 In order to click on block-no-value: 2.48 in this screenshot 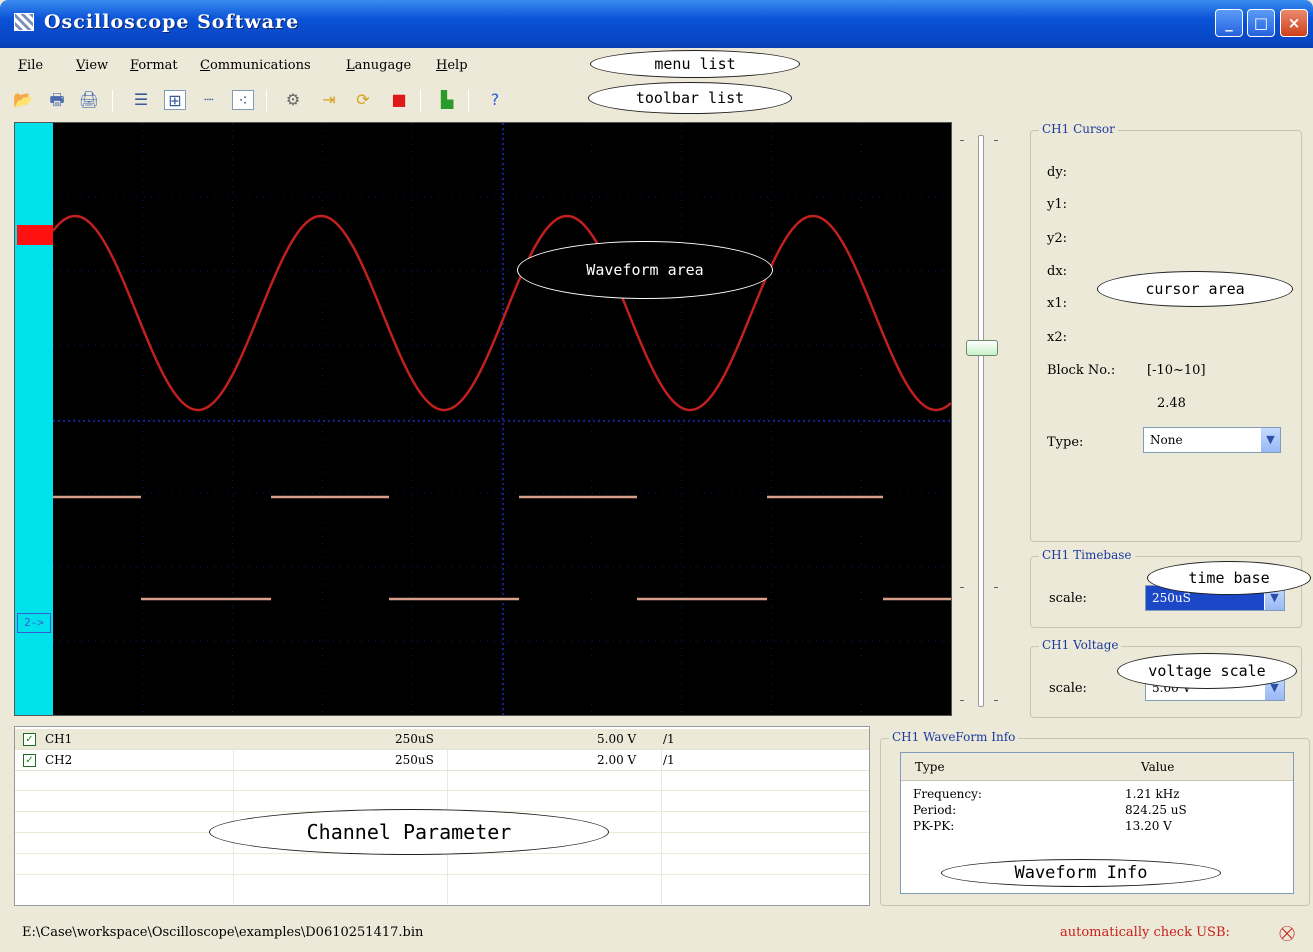, I will do `click(1171, 403)`.